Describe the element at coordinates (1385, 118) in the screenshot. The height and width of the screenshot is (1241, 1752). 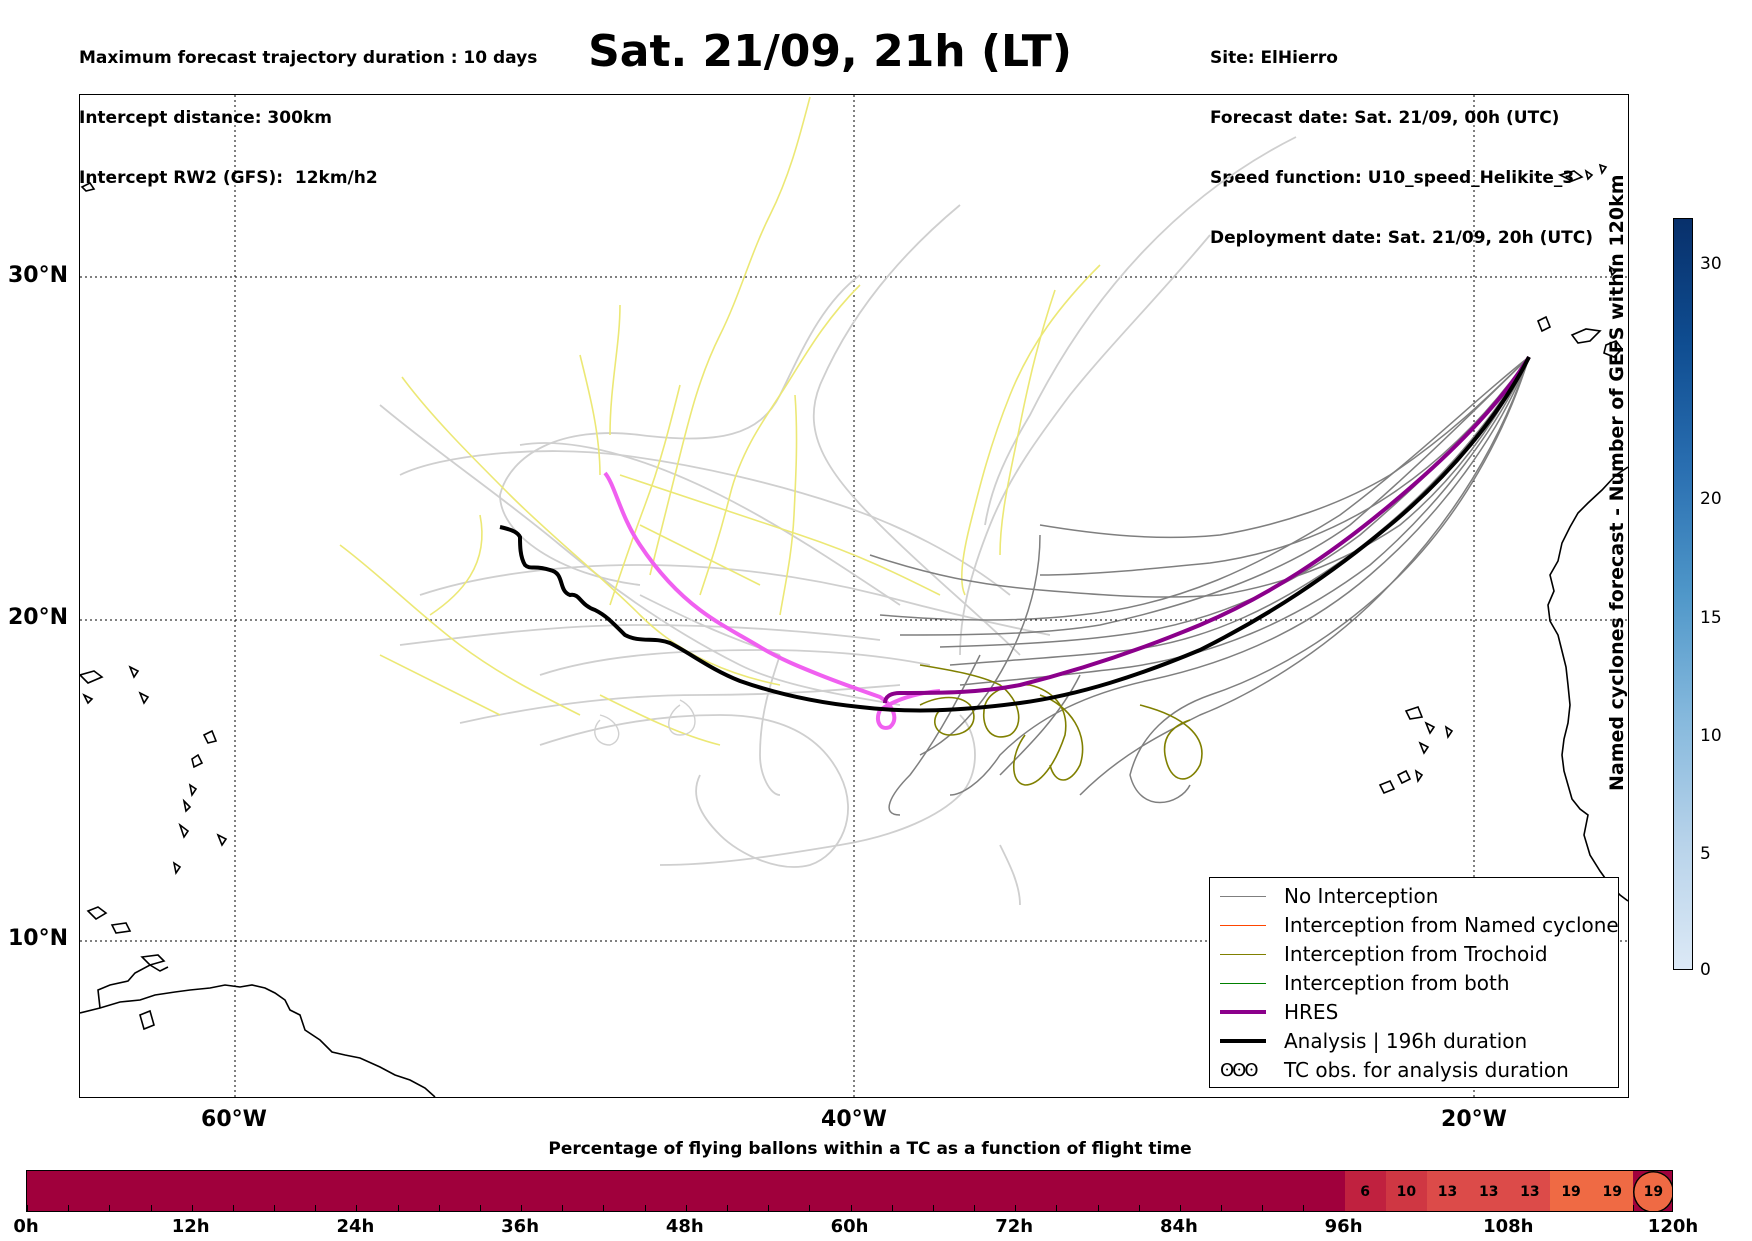
I see `header-right-line: Forecast date: Sat. 21/09, 00h (UTC)` at that location.